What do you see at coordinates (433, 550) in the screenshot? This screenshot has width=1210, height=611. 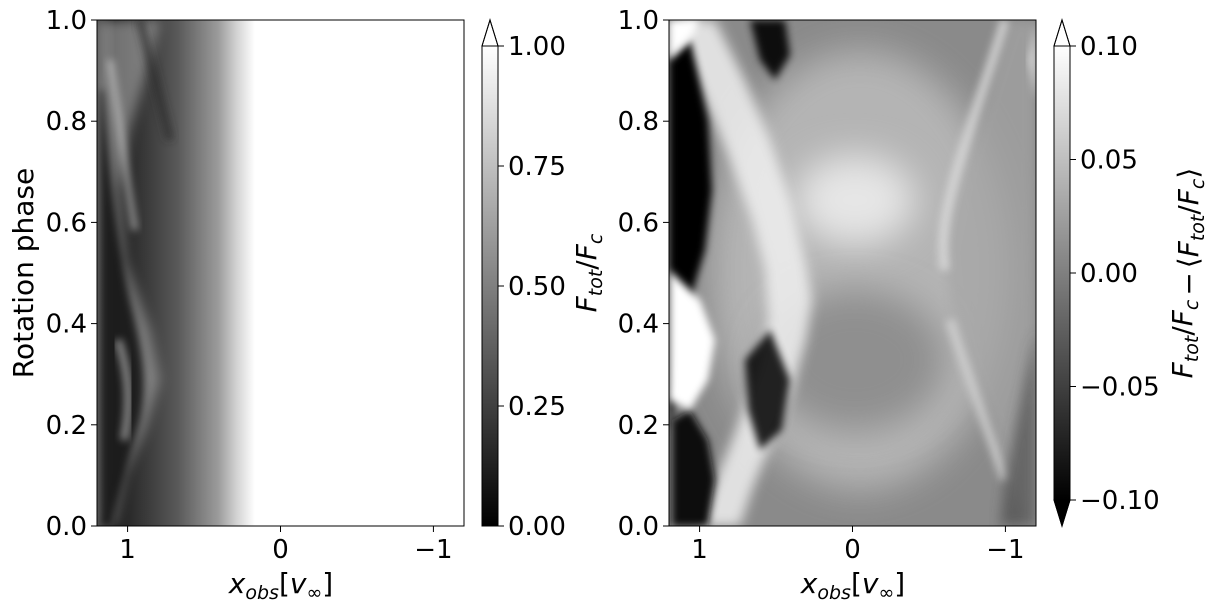 I see `x-tick-label-left-2: −1` at bounding box center [433, 550].